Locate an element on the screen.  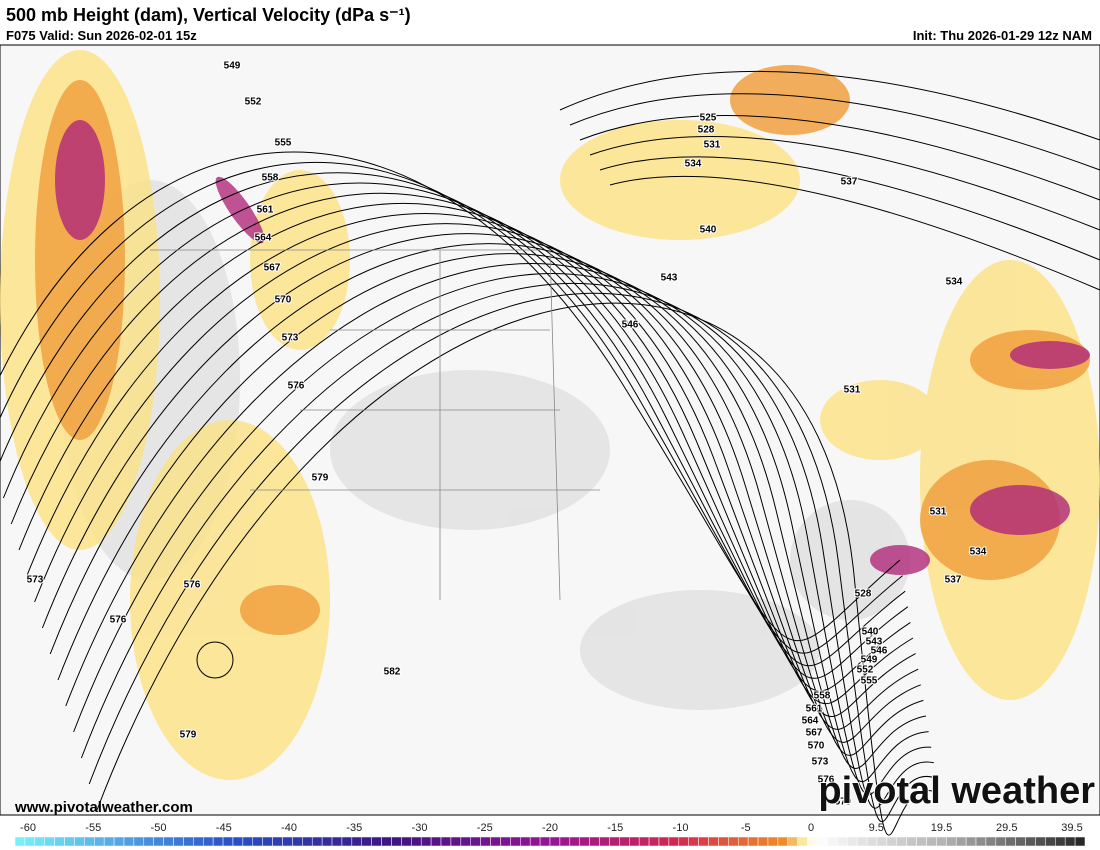
colorbar-tick-label: -50 is located at coordinates (159, 828).